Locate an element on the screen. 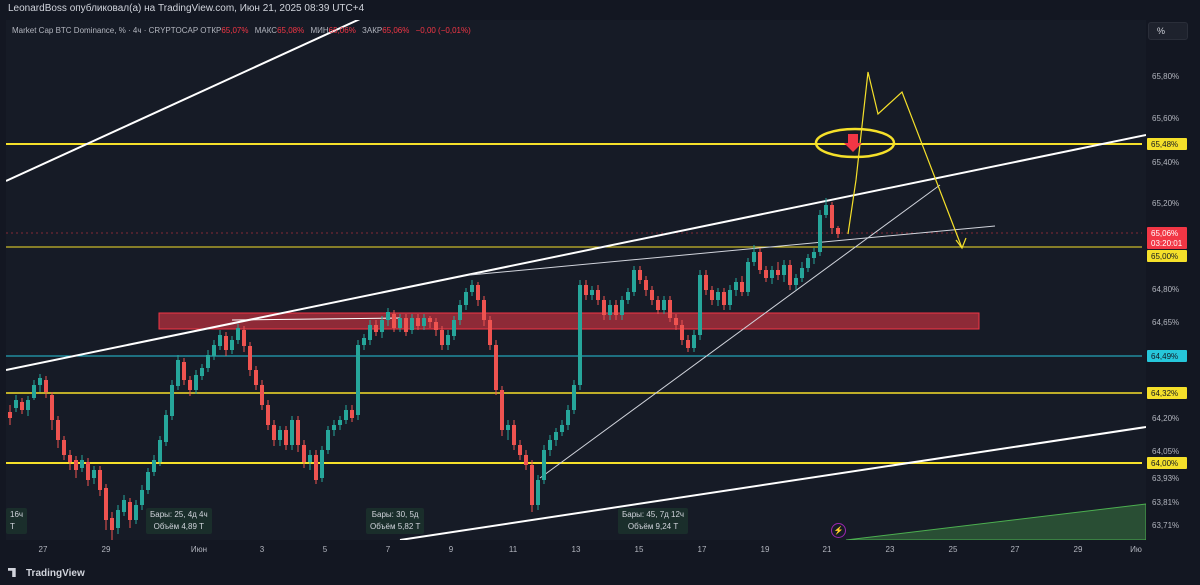 Image resolution: width=1200 pixels, height=585 pixels. channel-top-line is located at coordinates (183, 100).